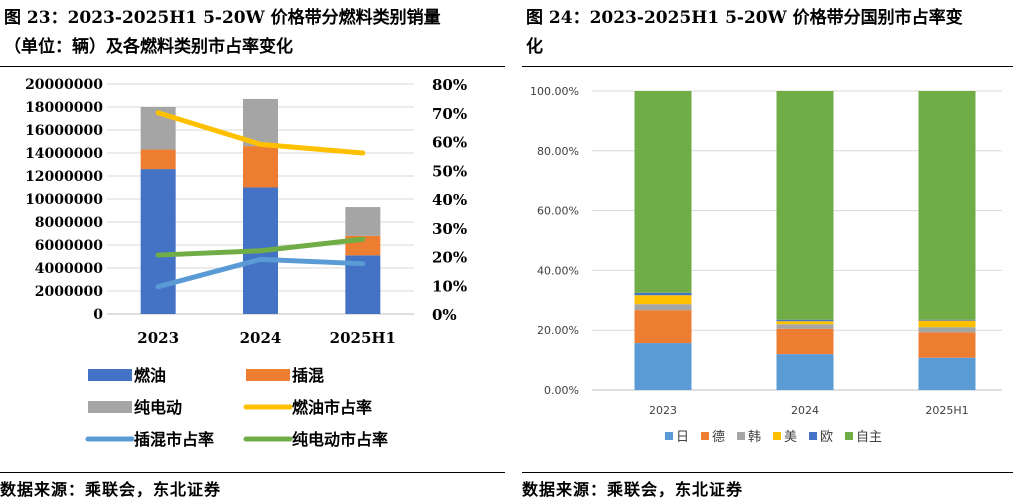  Describe the element at coordinates (444, 315) in the screenshot. I see `y2-tick-label: 0%` at that location.